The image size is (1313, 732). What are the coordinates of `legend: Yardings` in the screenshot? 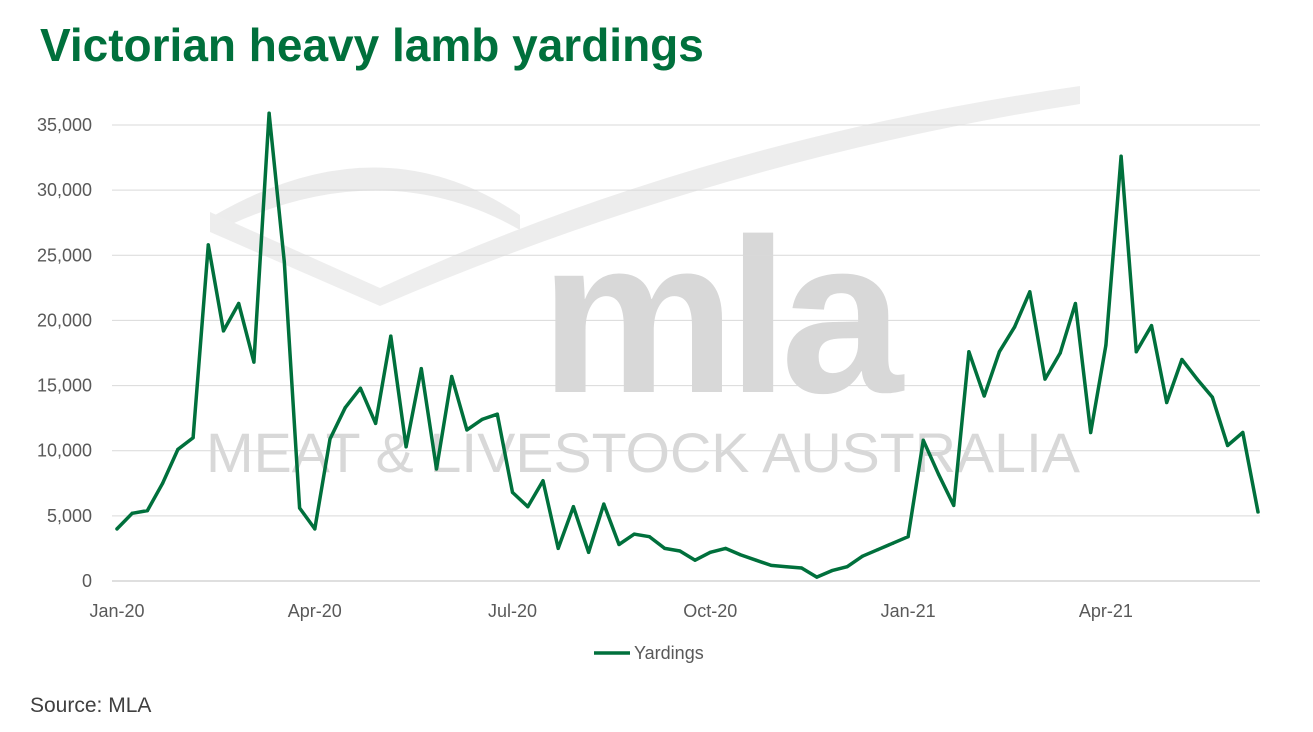 It's located at (649, 653).